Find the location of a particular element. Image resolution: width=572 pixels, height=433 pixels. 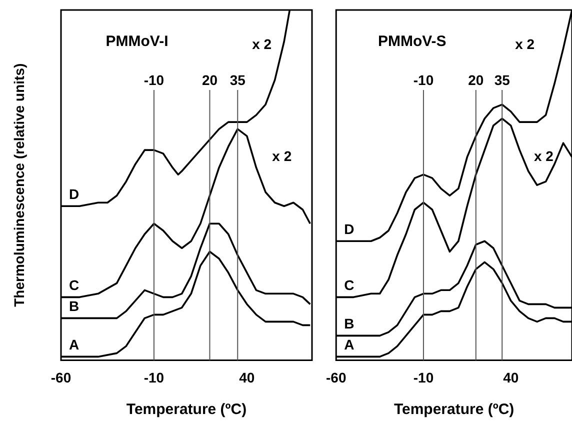

text: PMMoV-I is located at coordinates (137, 41).